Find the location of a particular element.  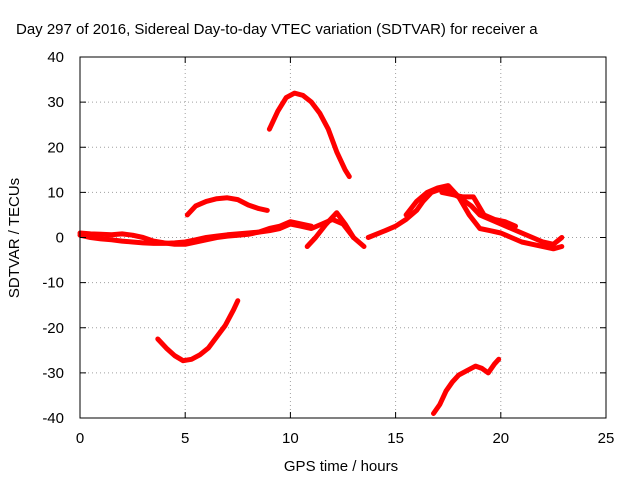

y-tick-label: -20 is located at coordinates (53, 328).